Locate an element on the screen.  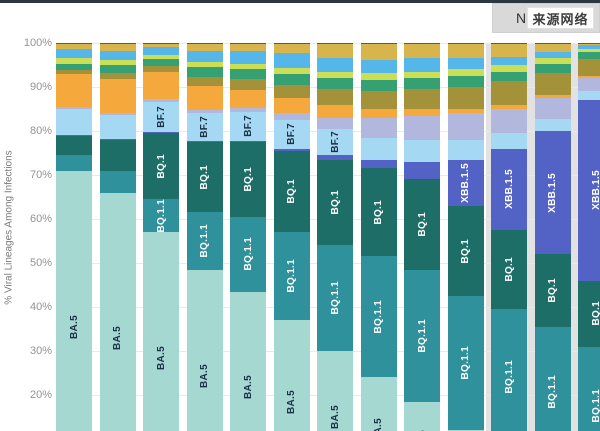
bar-11-segment-BA.2.75.2 is located at coordinates (509, 50).